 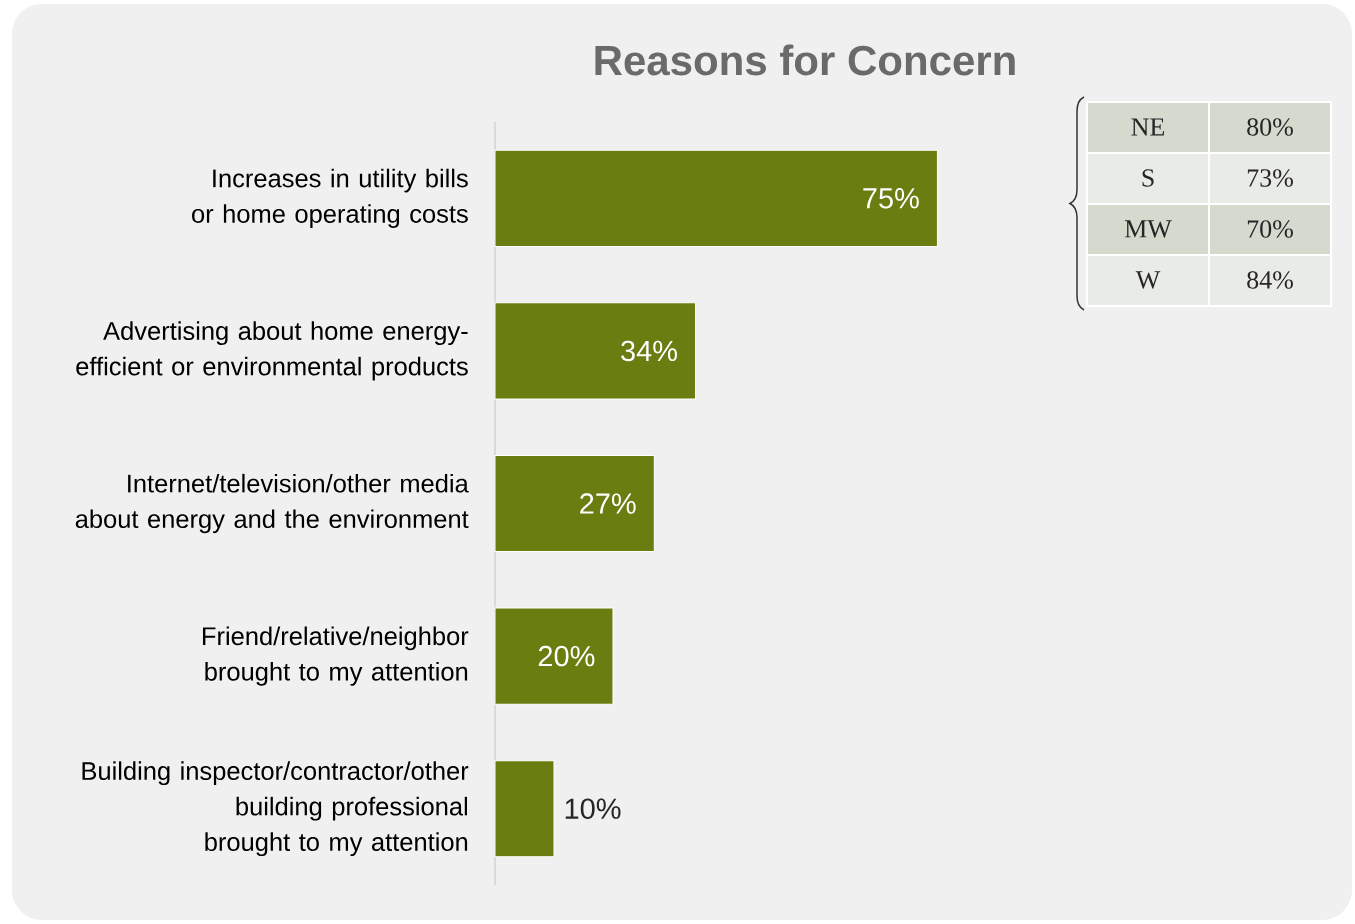 What do you see at coordinates (608, 503) in the screenshot?
I see `data-label: 27%` at bounding box center [608, 503].